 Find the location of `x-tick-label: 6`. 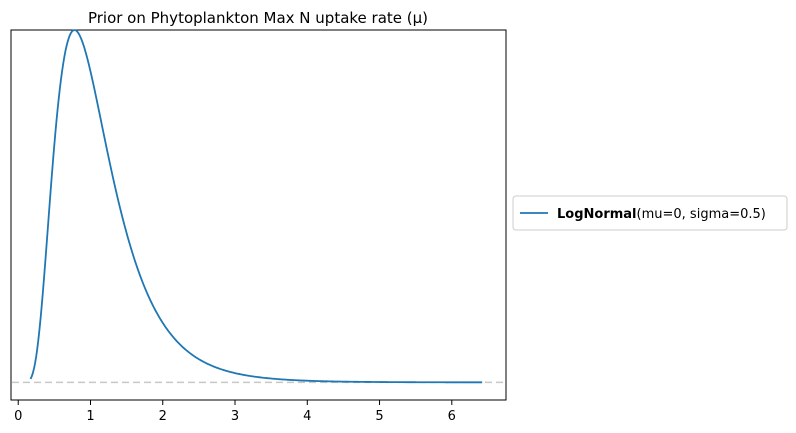

x-tick-label: 6 is located at coordinates (452, 416).